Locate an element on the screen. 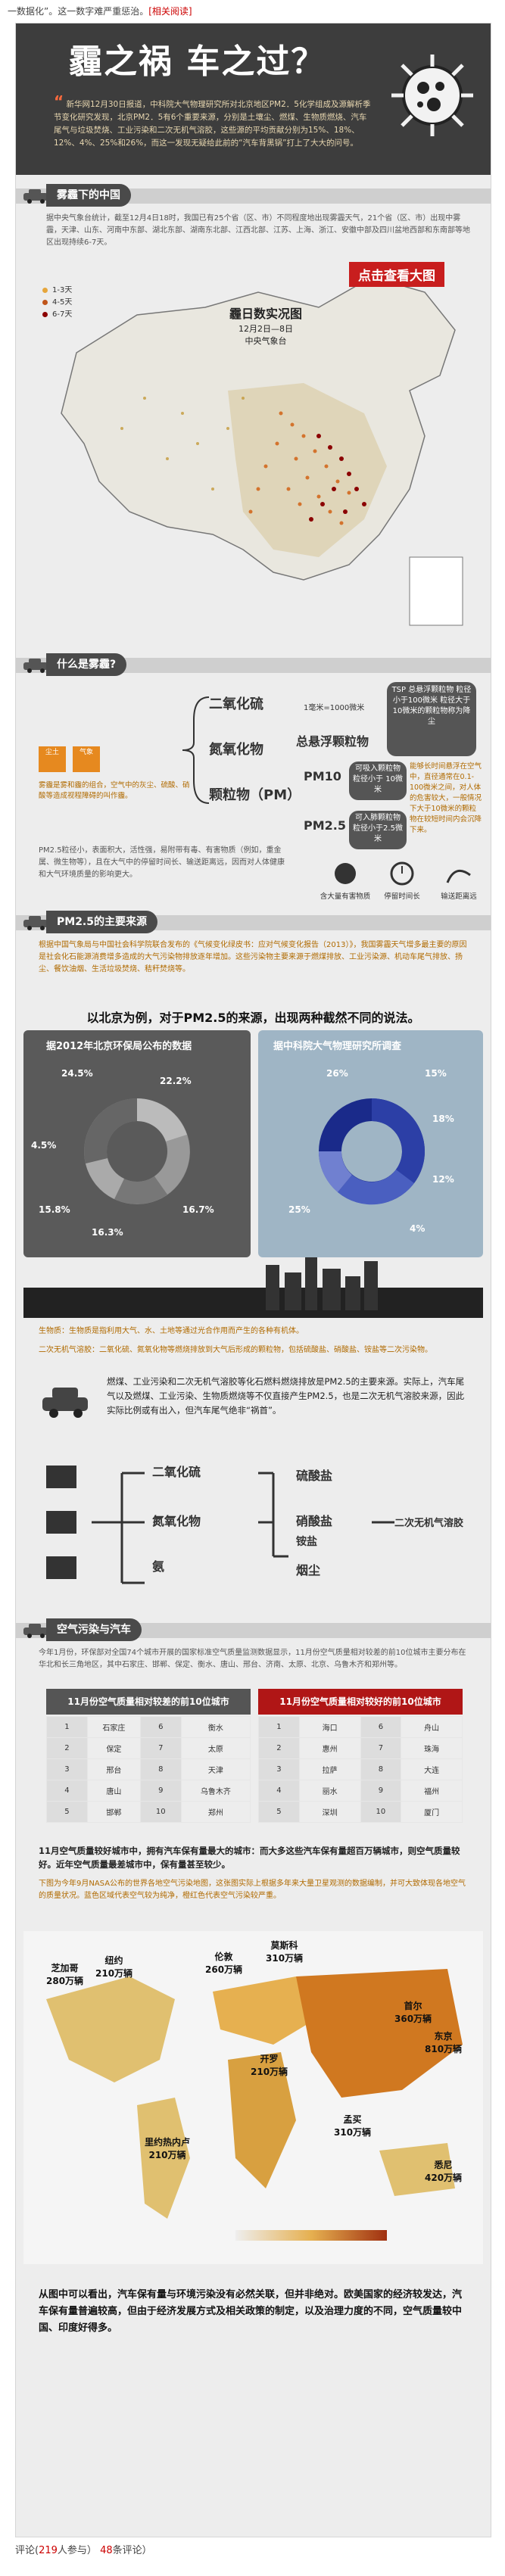 The height and width of the screenshot is (2576, 505). product-sulfate: 硫酸盐 is located at coordinates (314, 1476).